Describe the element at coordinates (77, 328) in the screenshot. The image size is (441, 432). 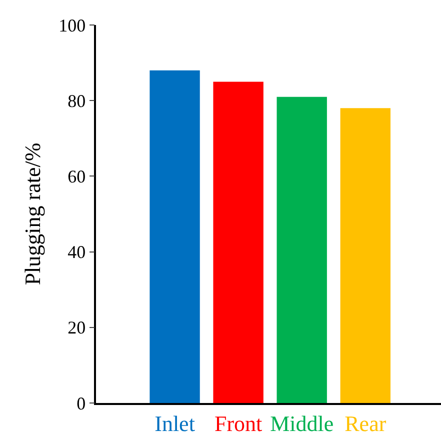
I see `y-tick-label: 20` at that location.